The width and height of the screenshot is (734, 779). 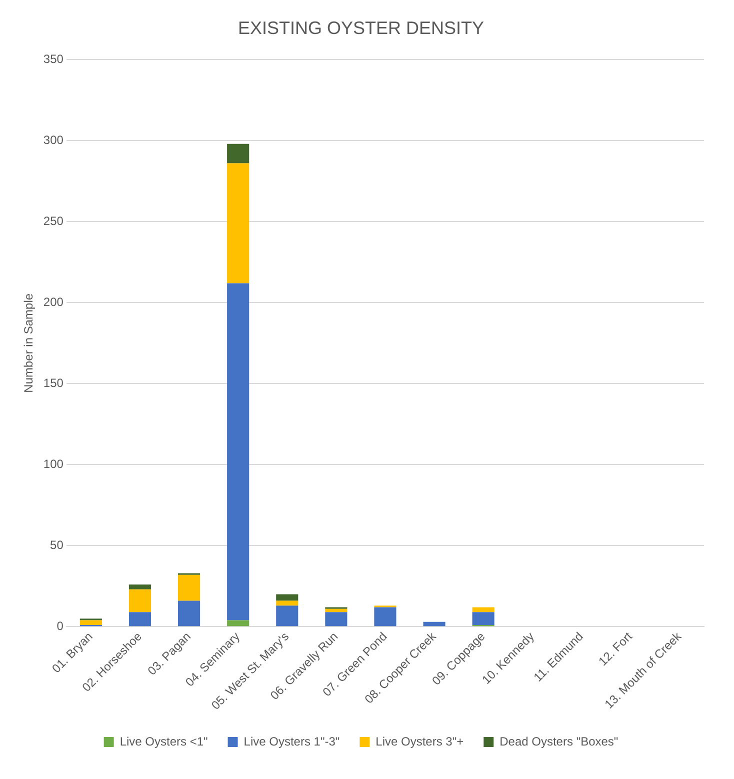 What do you see at coordinates (616, 648) in the screenshot?
I see `x-tick-label: 12. Fort` at bounding box center [616, 648].